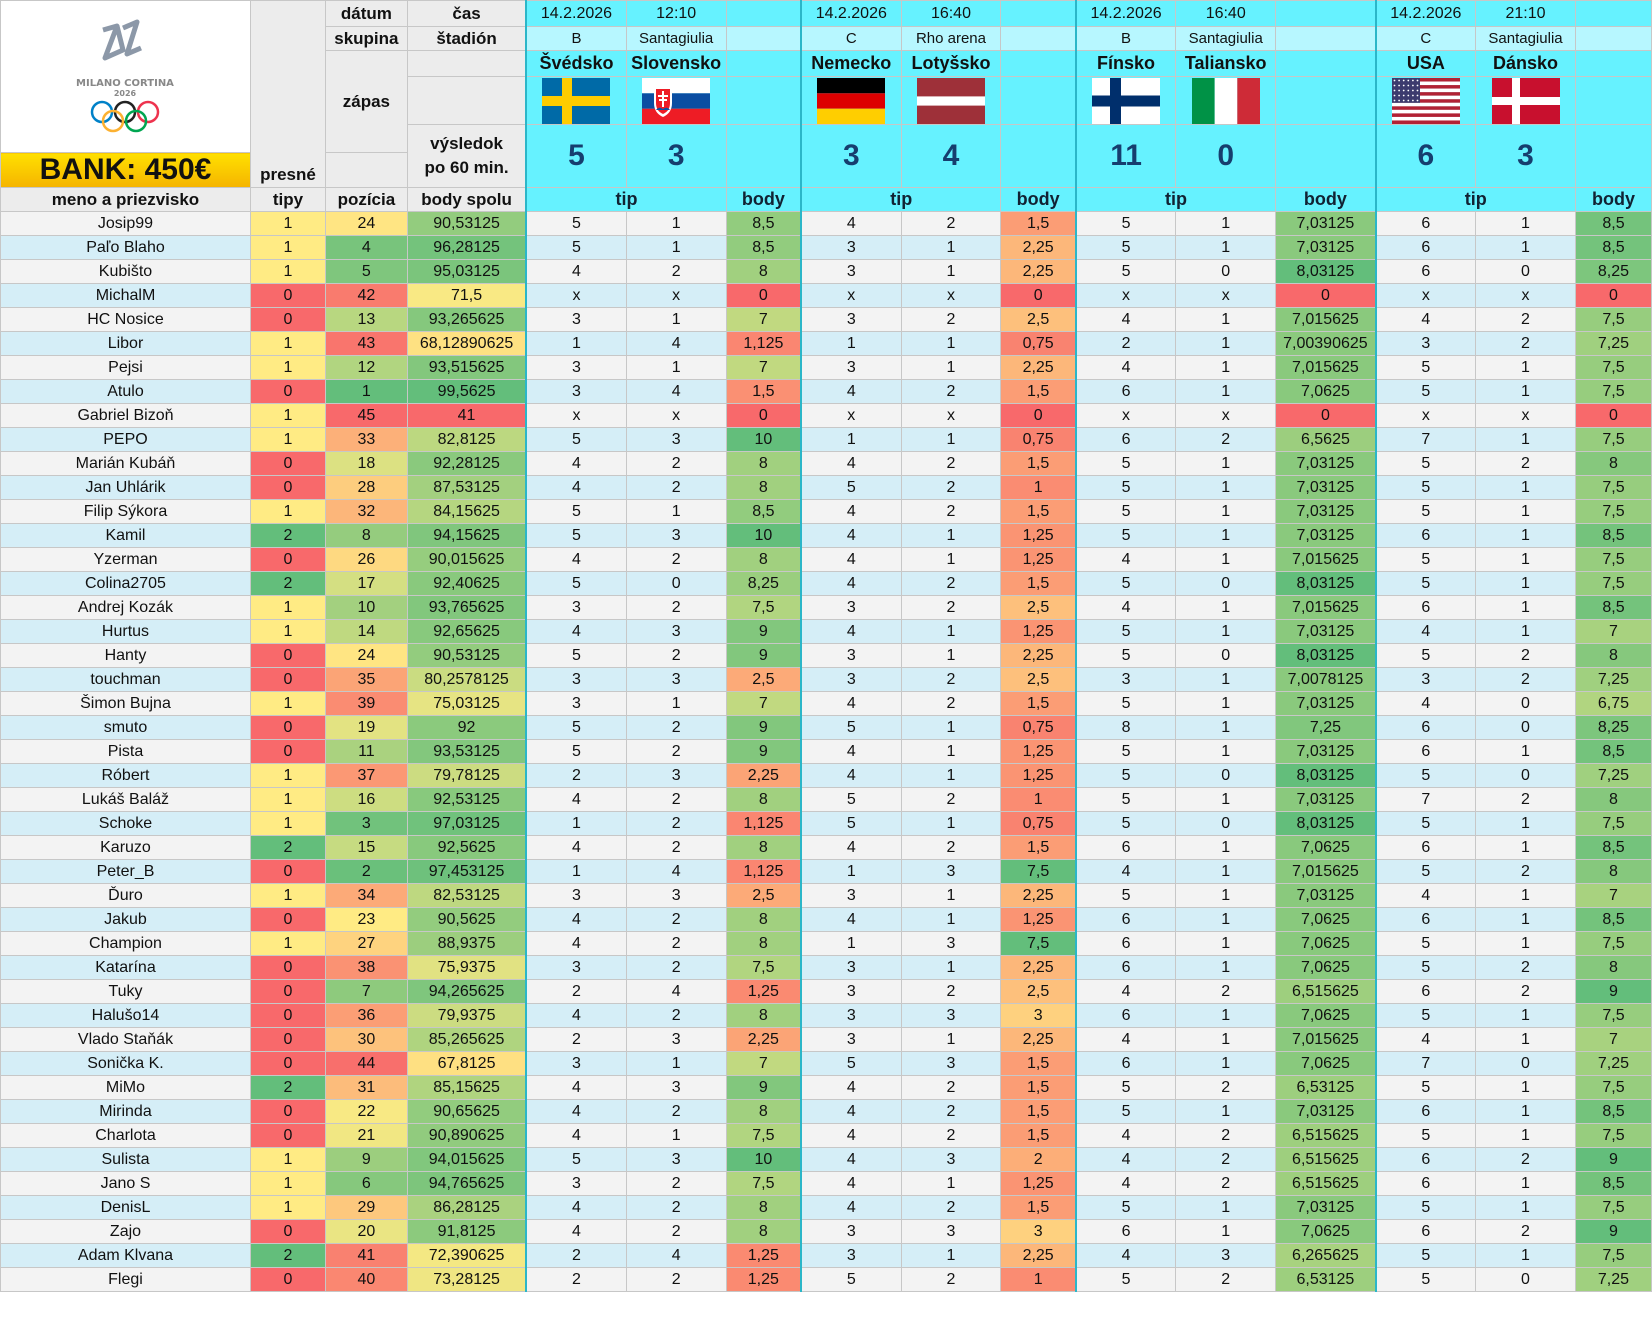 The image size is (1652, 1335). Describe the element at coordinates (466, 295) in the screenshot. I see `total-points: 71,5` at that location.